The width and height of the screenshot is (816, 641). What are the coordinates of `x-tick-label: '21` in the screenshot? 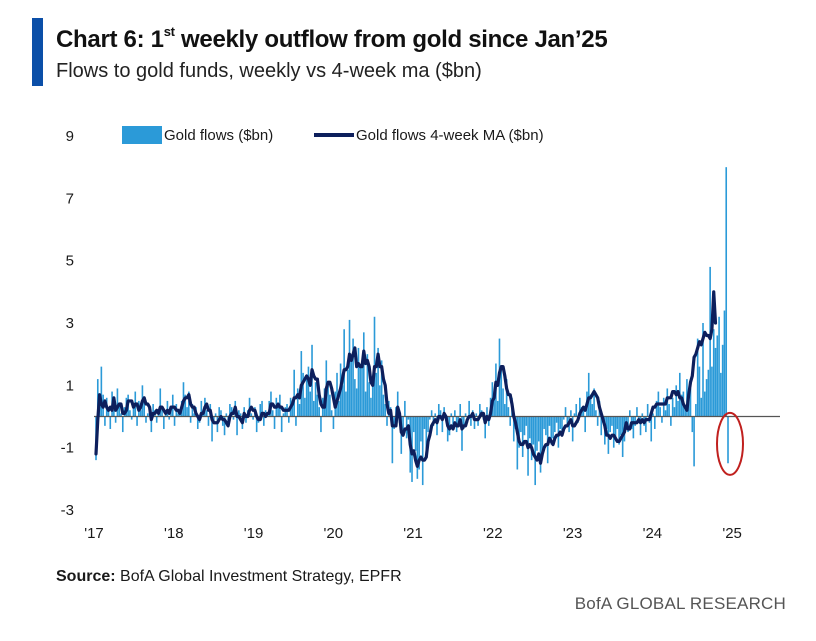 It's located at (413, 533).